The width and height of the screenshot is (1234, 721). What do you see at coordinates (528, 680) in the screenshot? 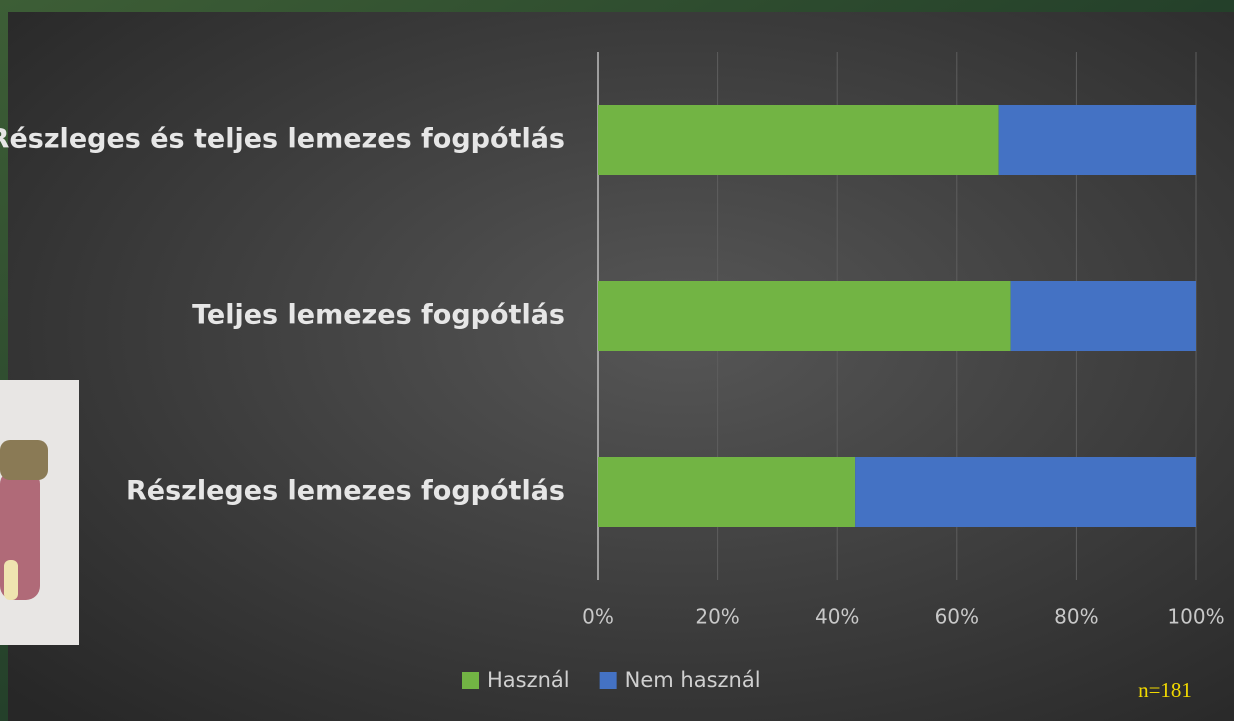
I see `legend-label: Használ` at bounding box center [528, 680].